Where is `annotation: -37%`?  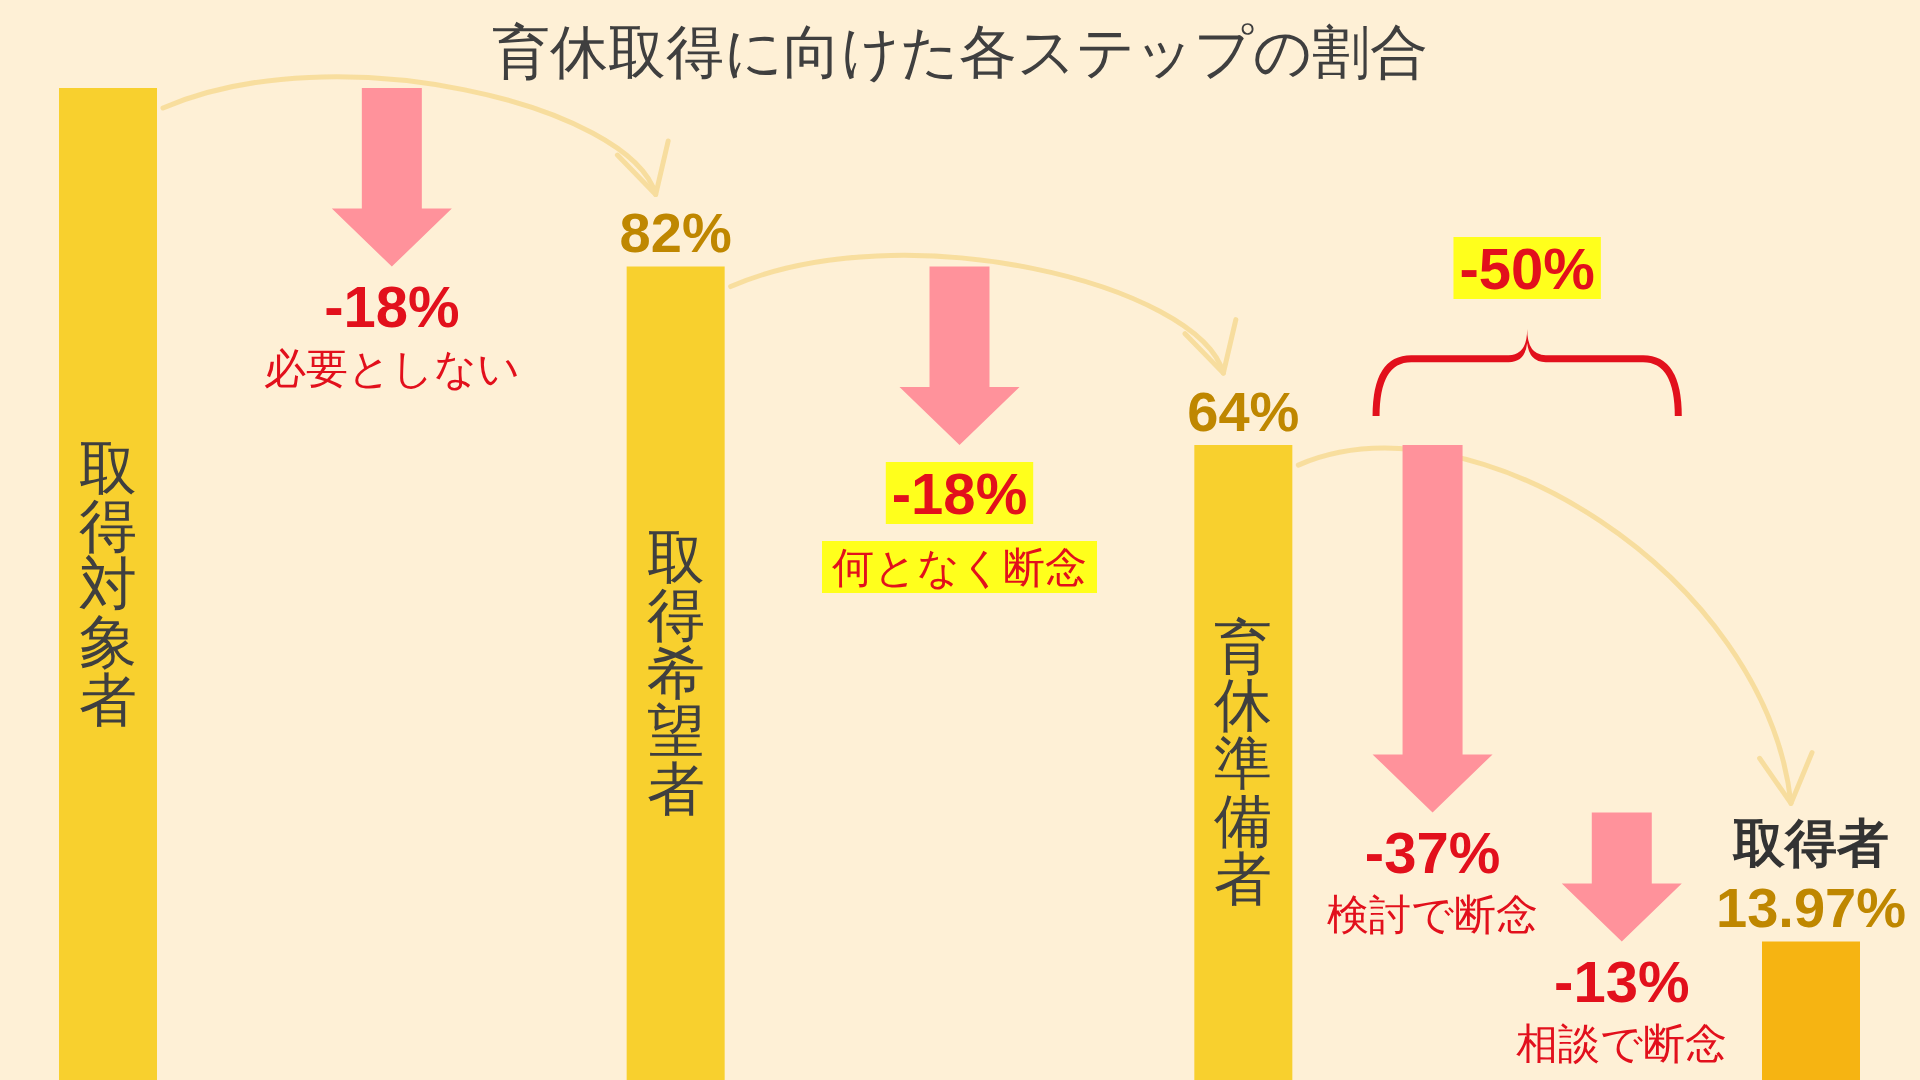 annotation: -37% is located at coordinates (1432, 852).